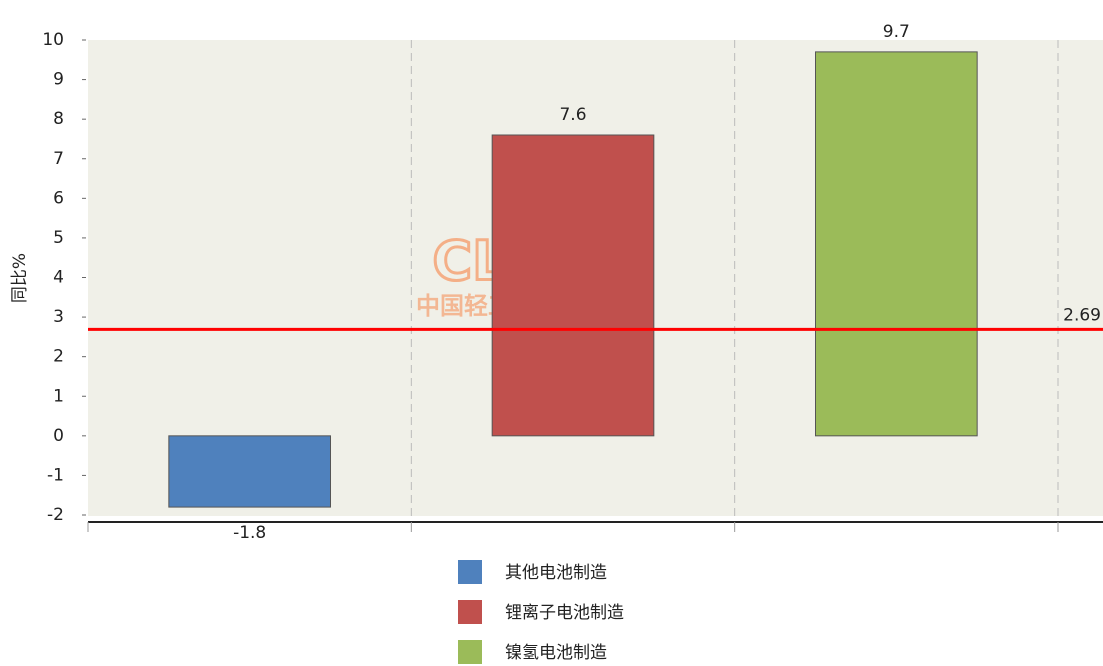 The image size is (1103, 666). I want to click on y-tick-label: 4, so click(58, 278).